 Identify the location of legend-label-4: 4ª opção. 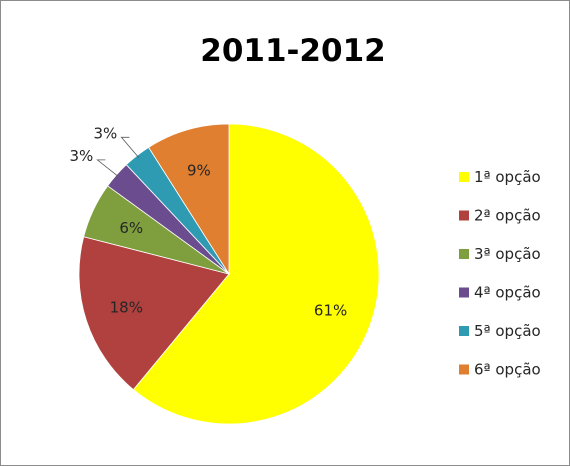
(507, 293).